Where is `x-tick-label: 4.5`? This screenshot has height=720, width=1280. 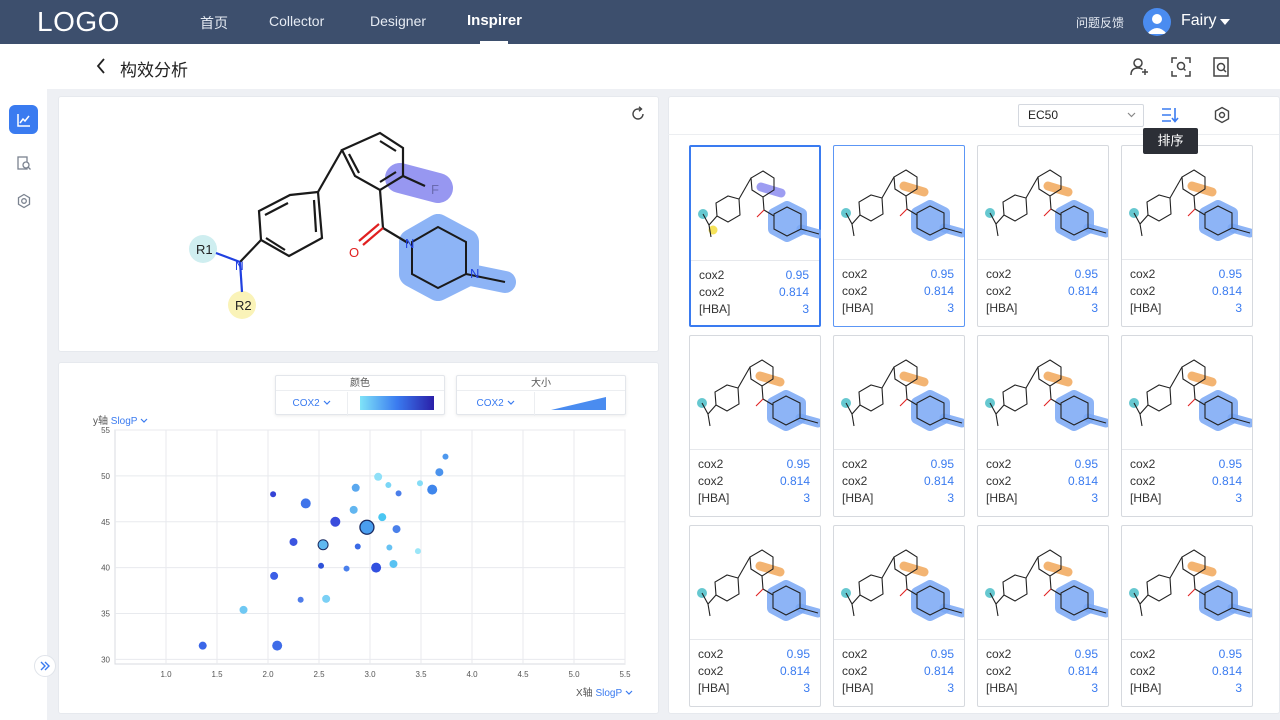
x-tick-label: 4.5 is located at coordinates (523, 674).